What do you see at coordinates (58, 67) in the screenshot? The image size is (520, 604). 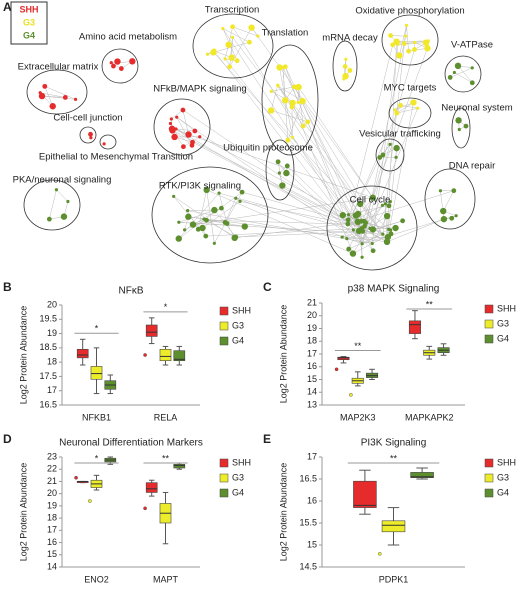 I see `cluster-label: Extracellular matrix` at bounding box center [58, 67].